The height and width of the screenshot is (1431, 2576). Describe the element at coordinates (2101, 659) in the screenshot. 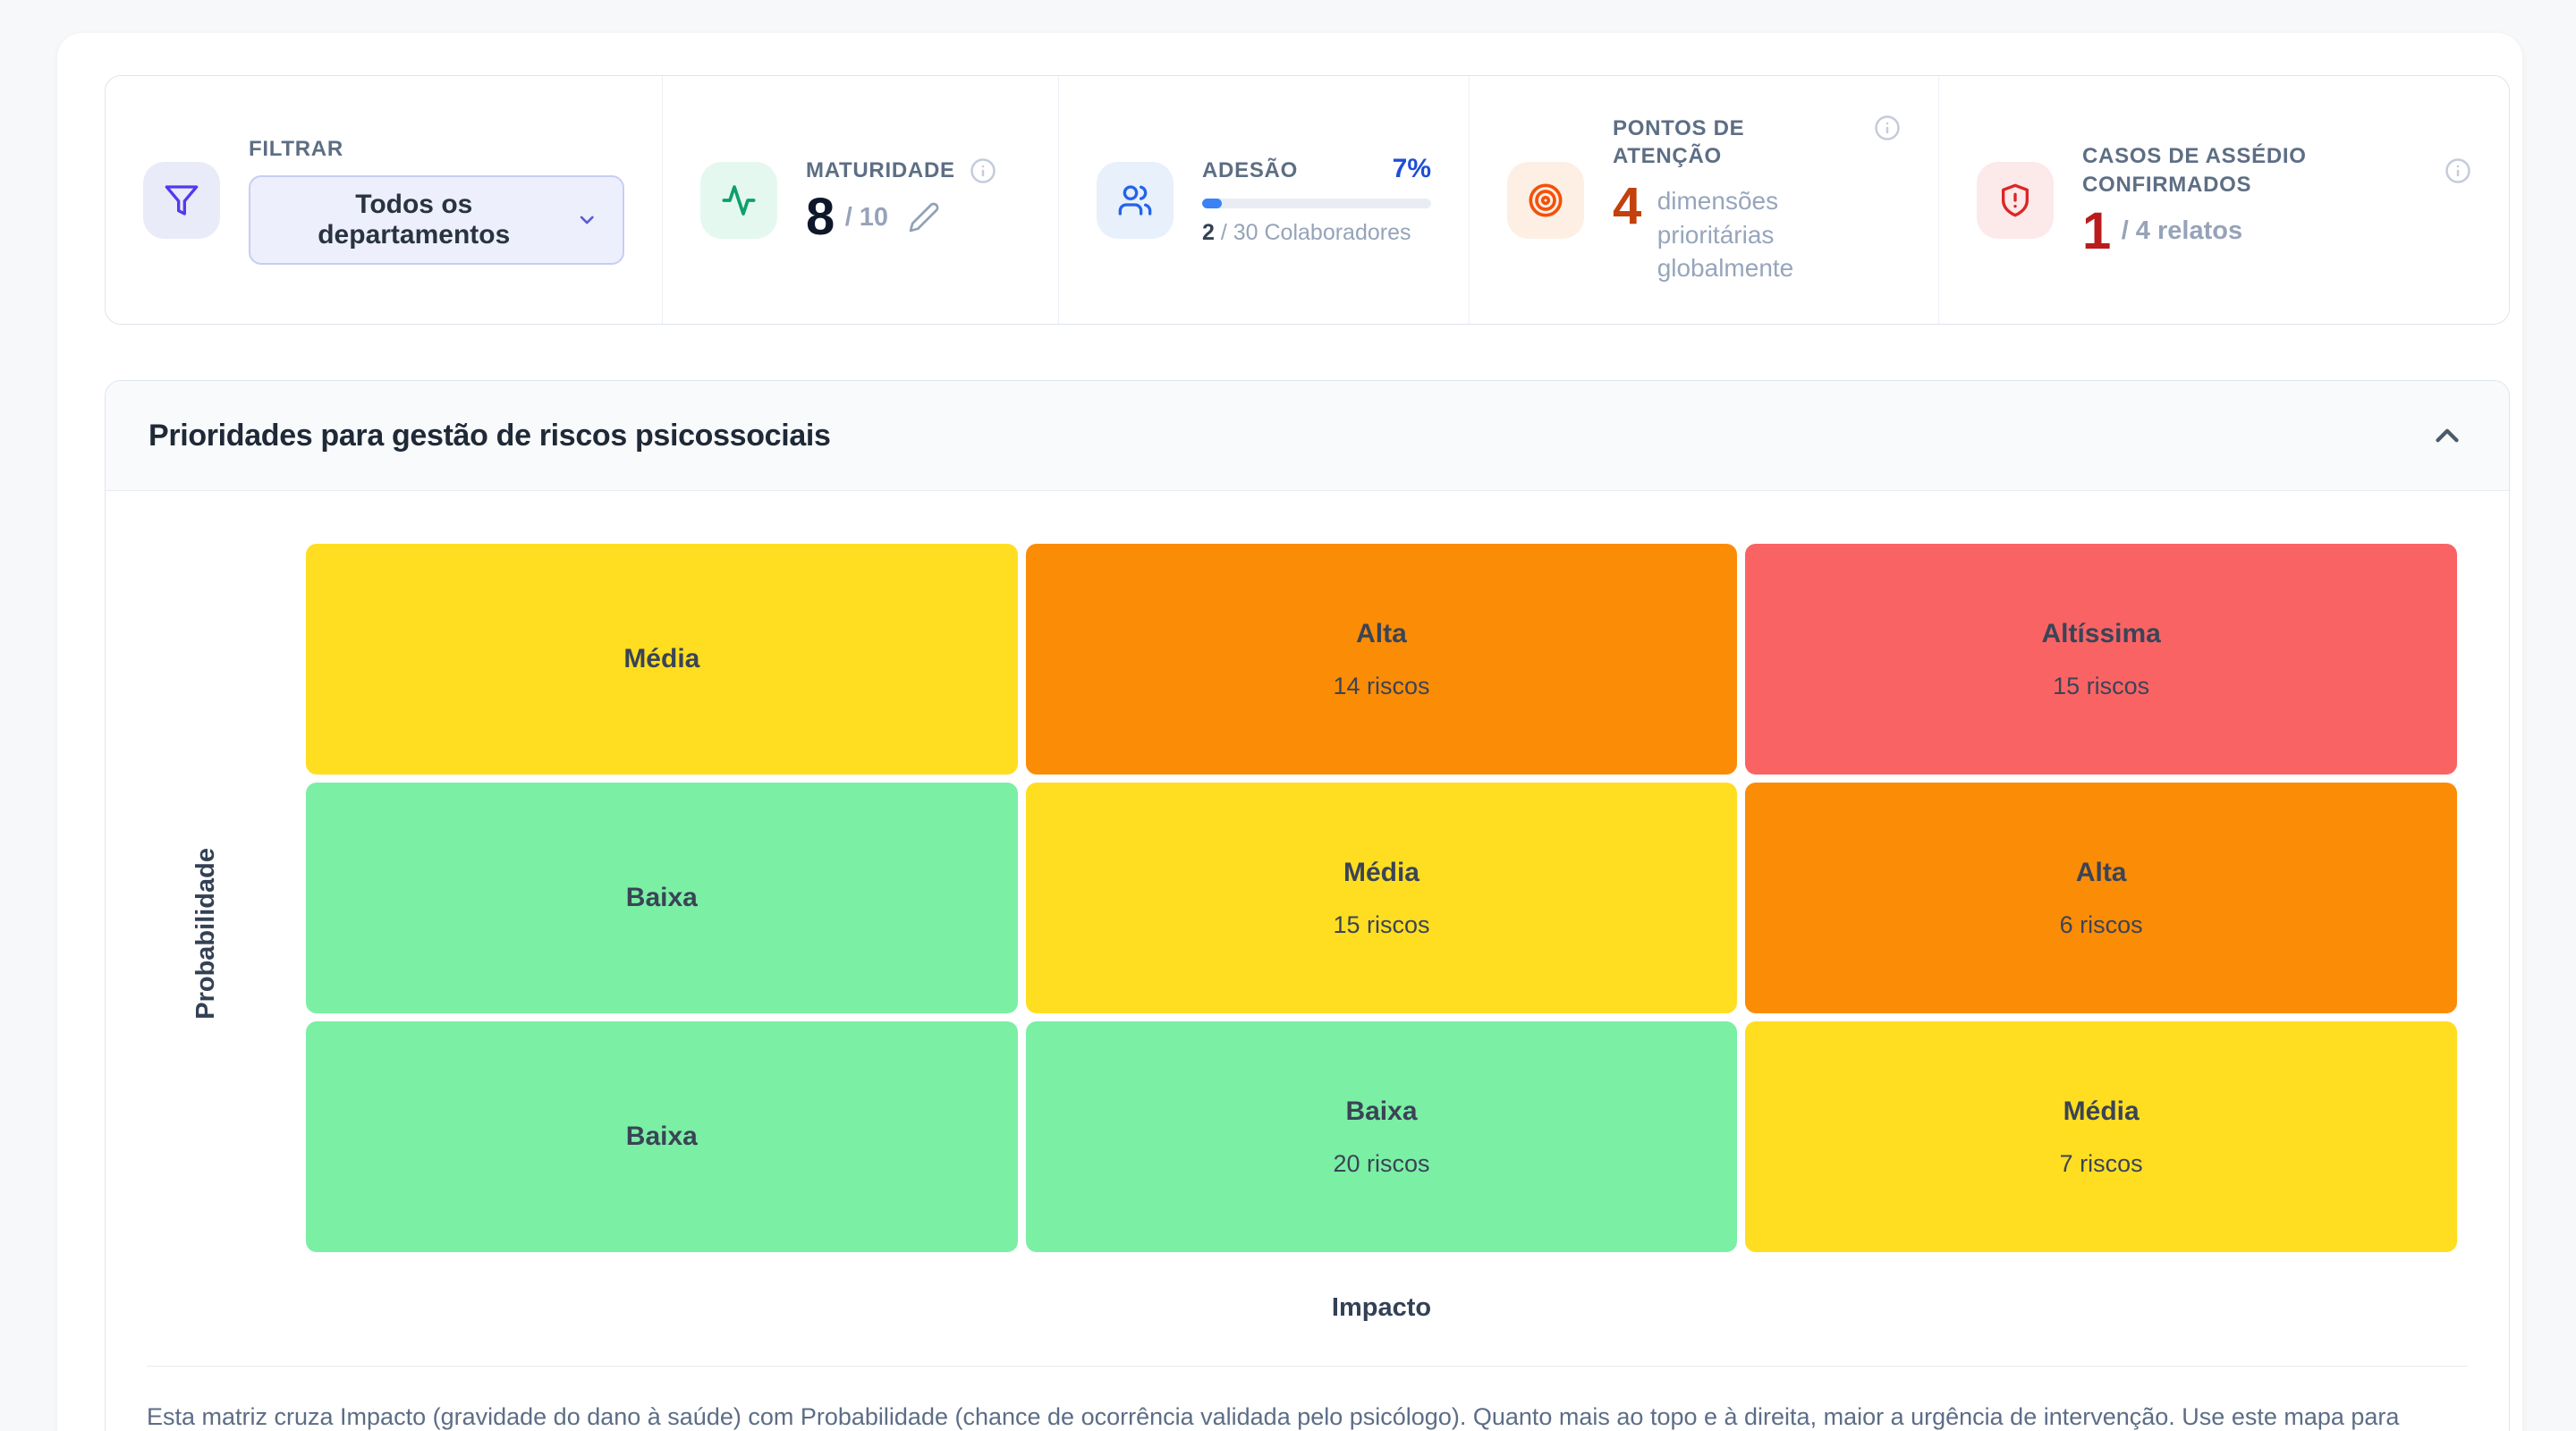

I see `matrix-cell: Altíssima 15 riscos` at that location.